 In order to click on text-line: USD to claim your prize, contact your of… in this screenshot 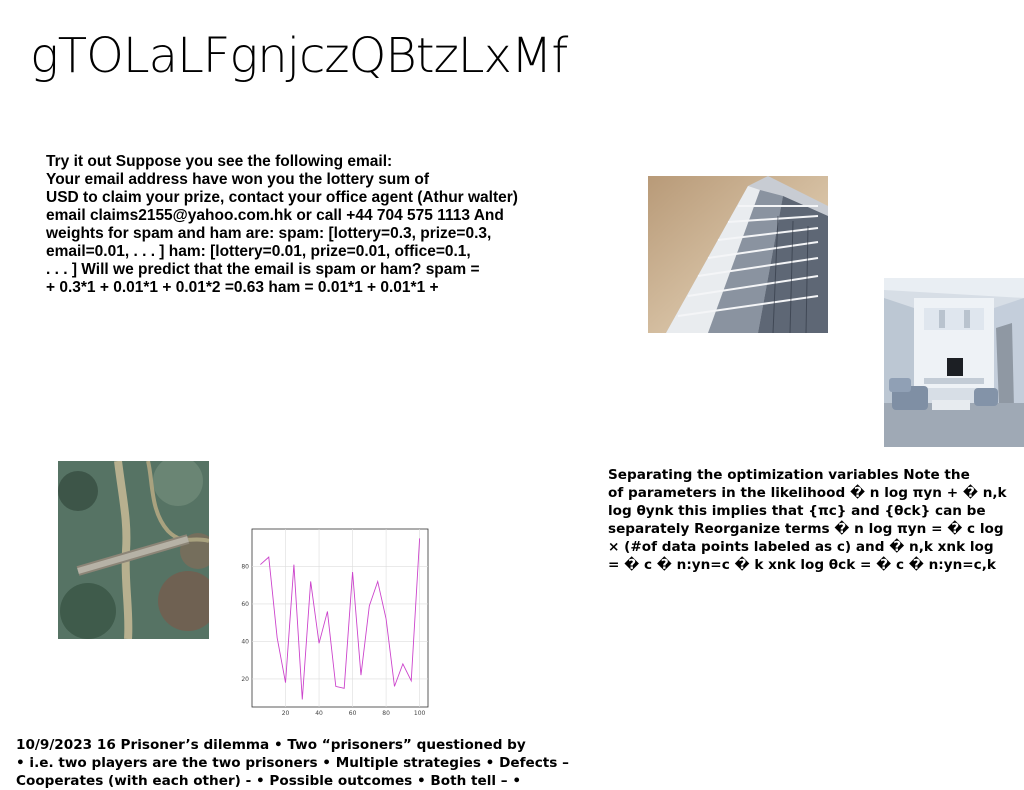, I will do `click(282, 197)`.